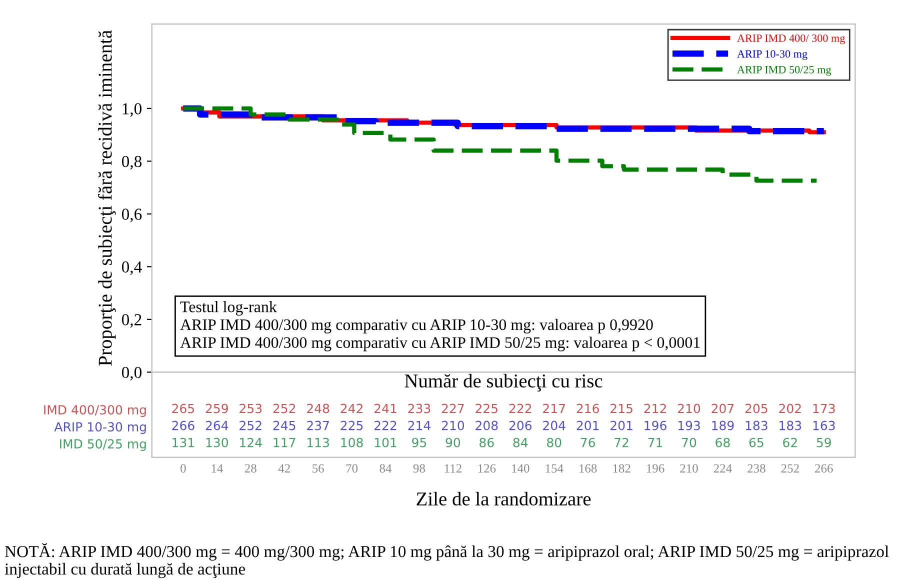 The image size is (904, 587). Describe the element at coordinates (386, 468) in the screenshot. I see `x-tick-label: 84` at that location.